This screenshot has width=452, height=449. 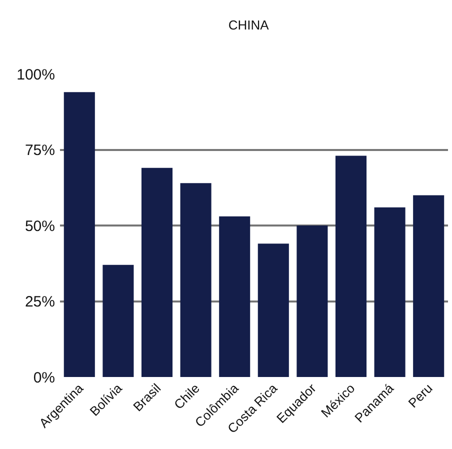 What do you see at coordinates (39, 302) in the screenshot?
I see `y-tick-label: 25%` at bounding box center [39, 302].